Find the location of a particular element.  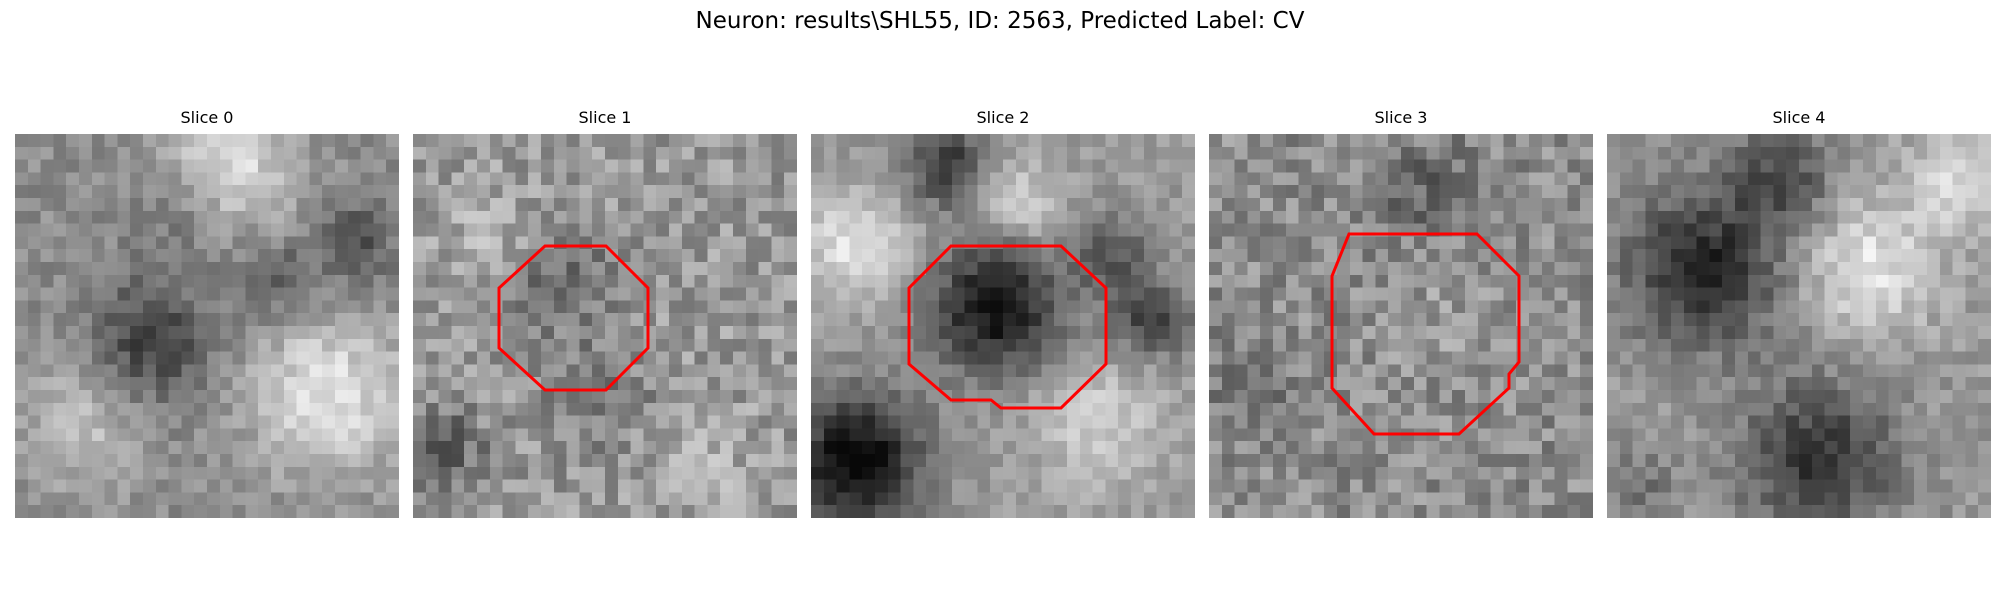

slice-title-3: Slice 3 is located at coordinates (1401, 117).